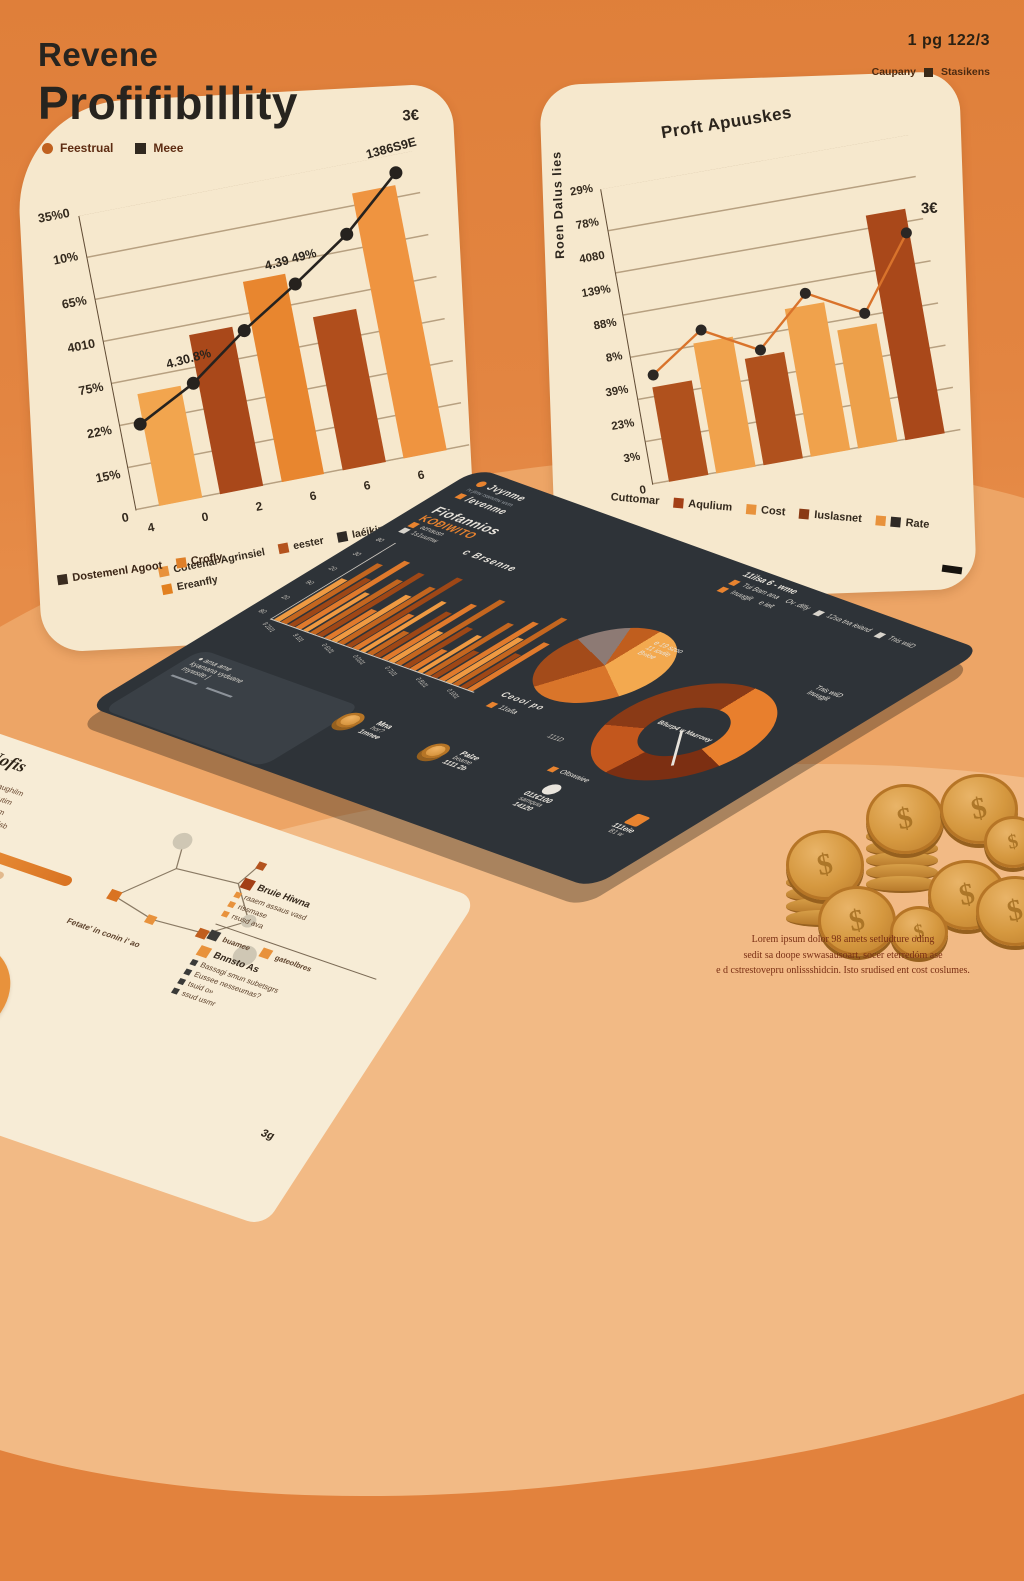 The height and width of the screenshot is (1581, 1024). I want to click on y-tick-label: 3%, so click(632, 458).